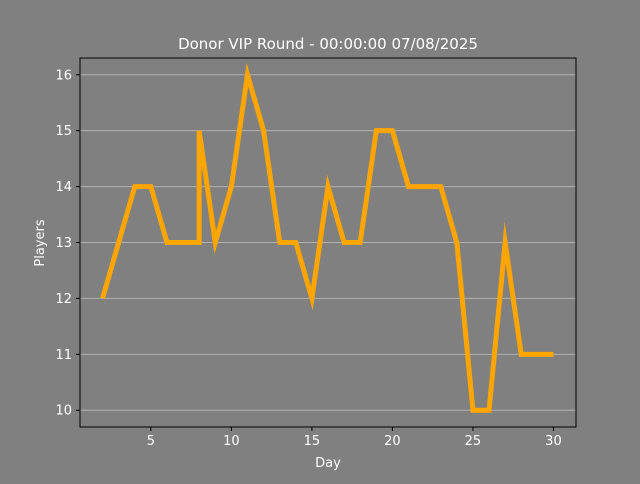 Image resolution: width=640 pixels, height=484 pixels. I want to click on y-tick-label: 12, so click(63, 299).